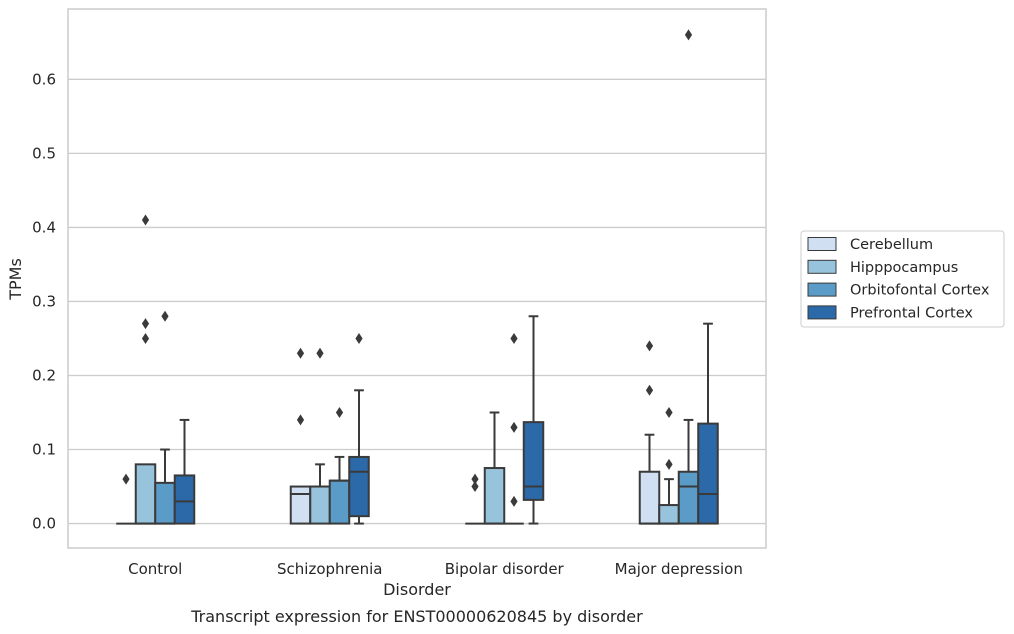 The height and width of the screenshot is (634, 1014). I want to click on legend-item: Orbitofontal Cortex, so click(898, 290).